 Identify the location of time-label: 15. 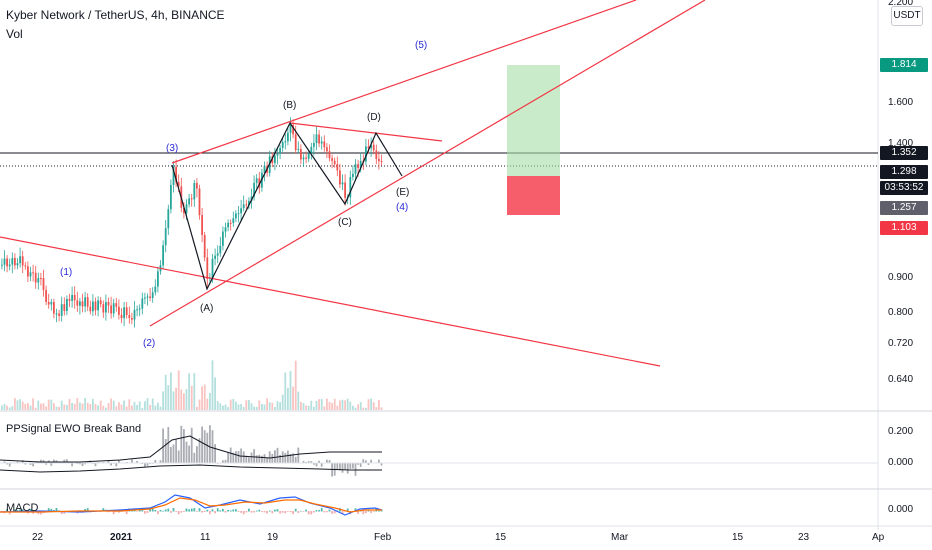
(501, 537).